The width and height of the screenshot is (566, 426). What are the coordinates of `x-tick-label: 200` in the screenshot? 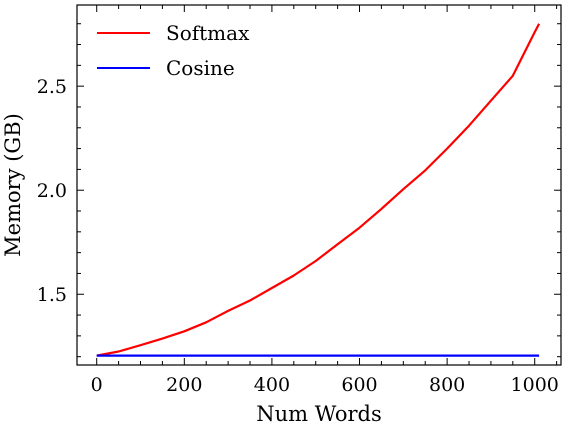 It's located at (184, 385).